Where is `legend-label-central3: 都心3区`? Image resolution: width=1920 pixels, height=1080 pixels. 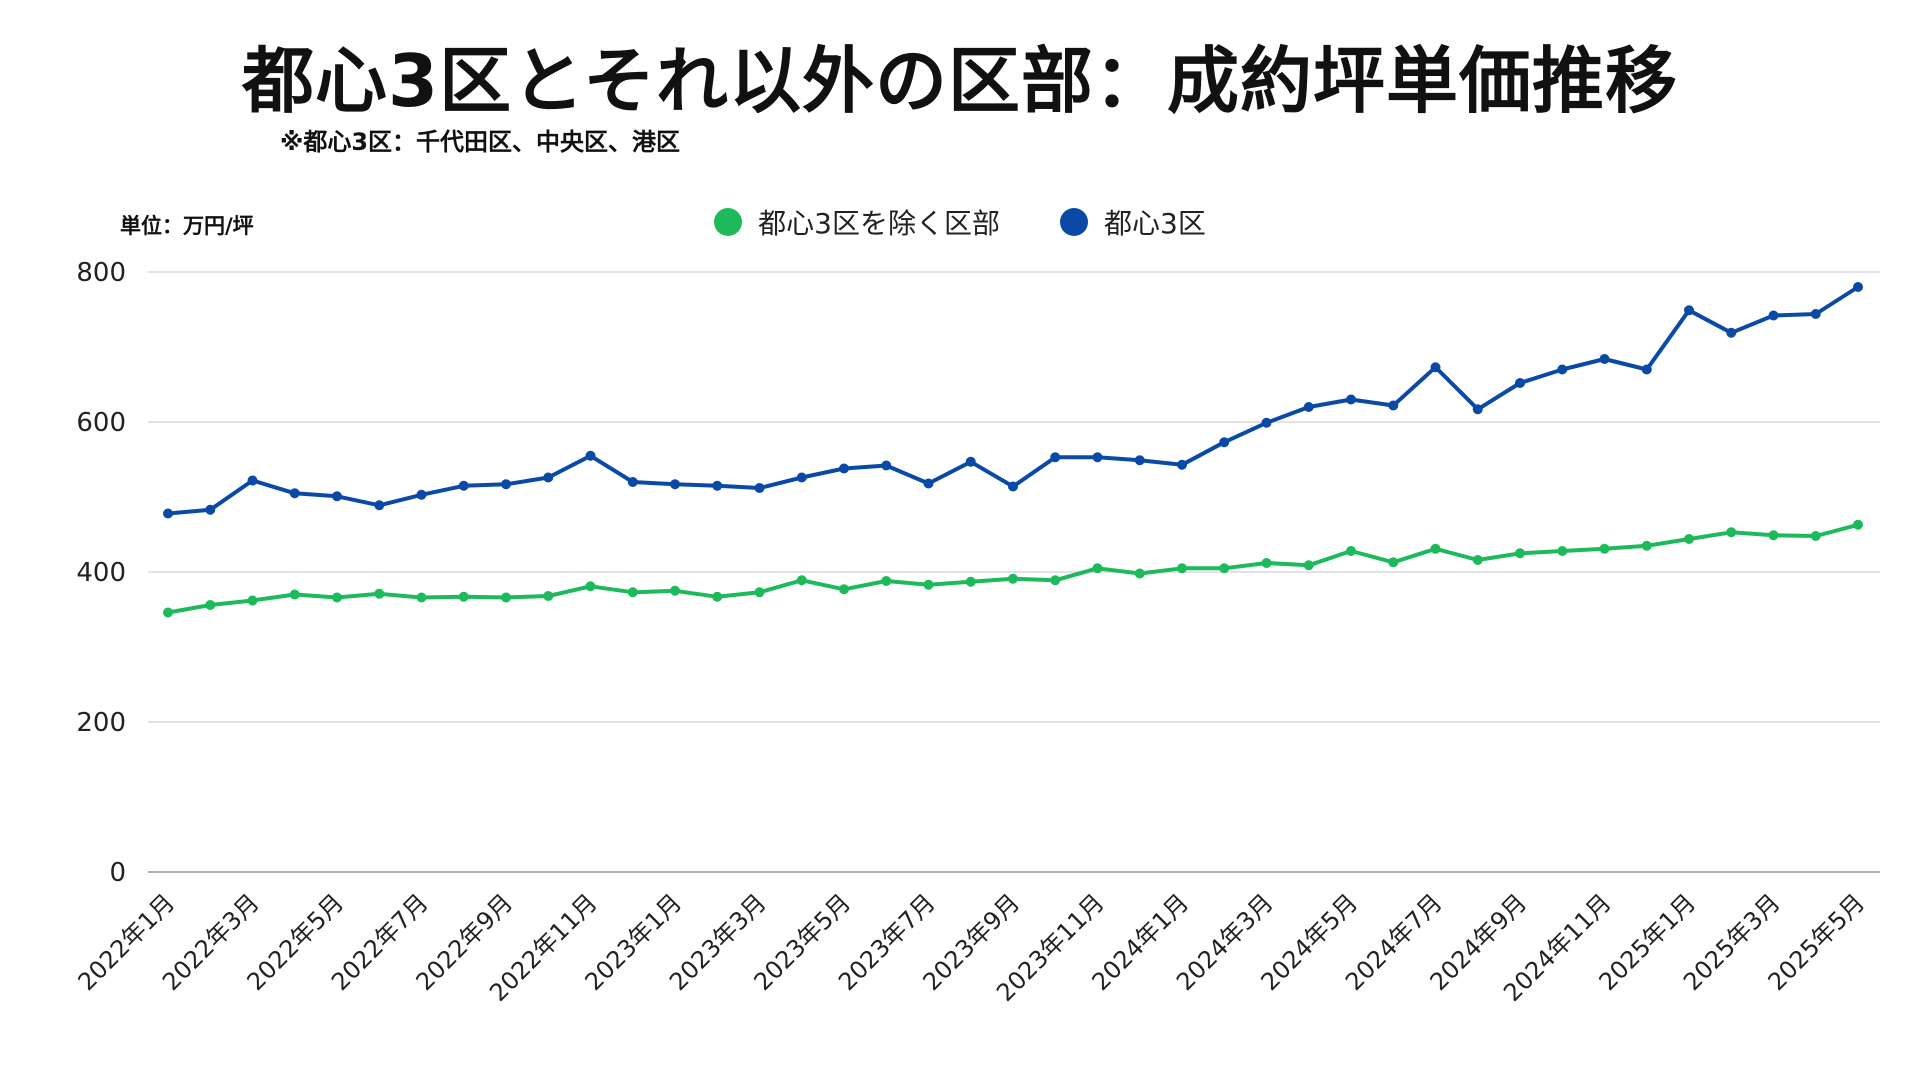 legend-label-central3: 都心3区 is located at coordinates (1155, 223).